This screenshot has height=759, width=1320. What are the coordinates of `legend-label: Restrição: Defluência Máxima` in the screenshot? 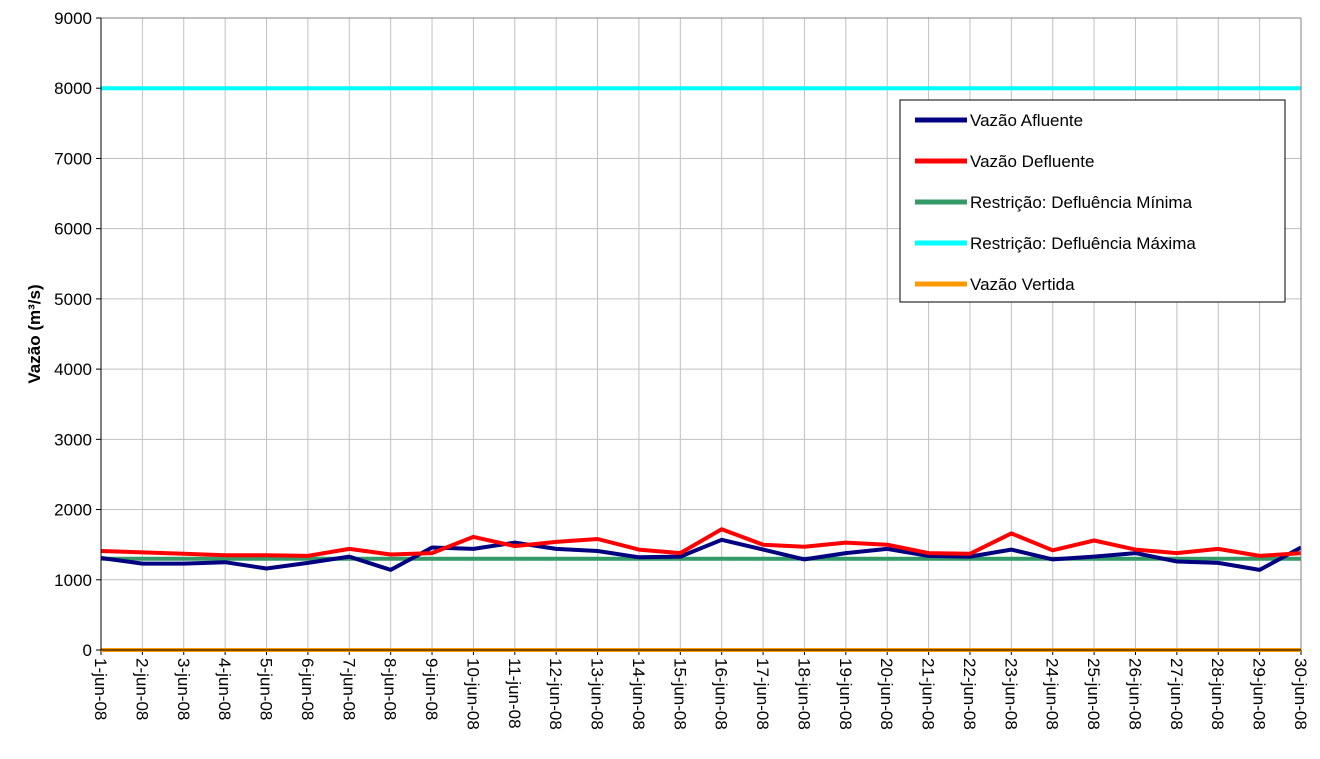 It's located at (1083, 243).